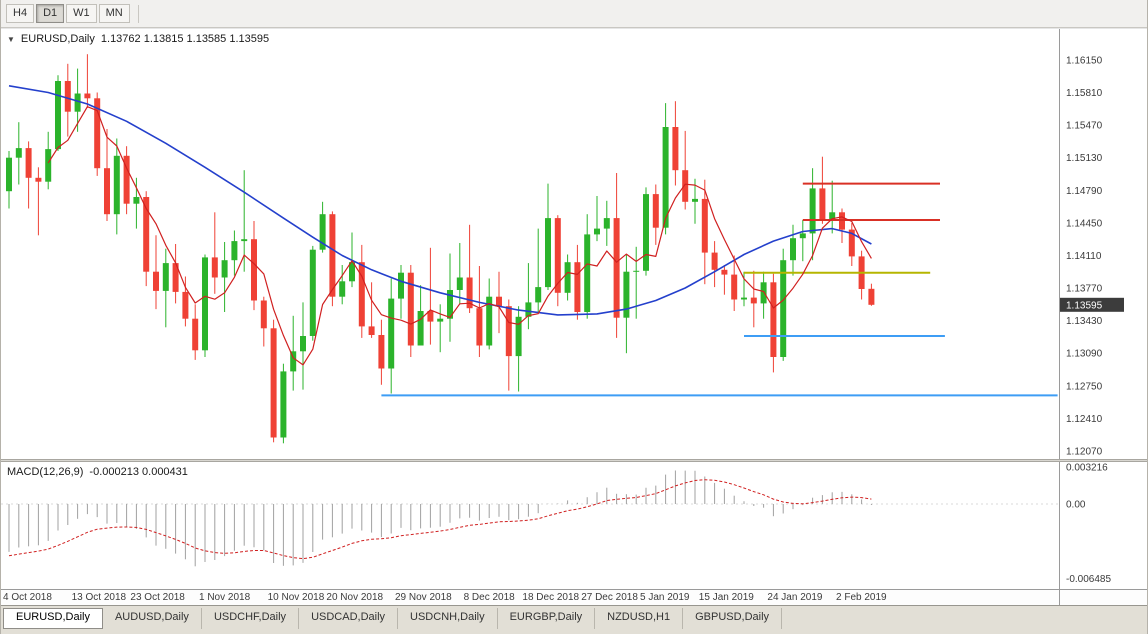 The image size is (1148, 634). What do you see at coordinates (99, 597) in the screenshot?
I see `time-axis-label: 13 Oct 2018` at bounding box center [99, 597].